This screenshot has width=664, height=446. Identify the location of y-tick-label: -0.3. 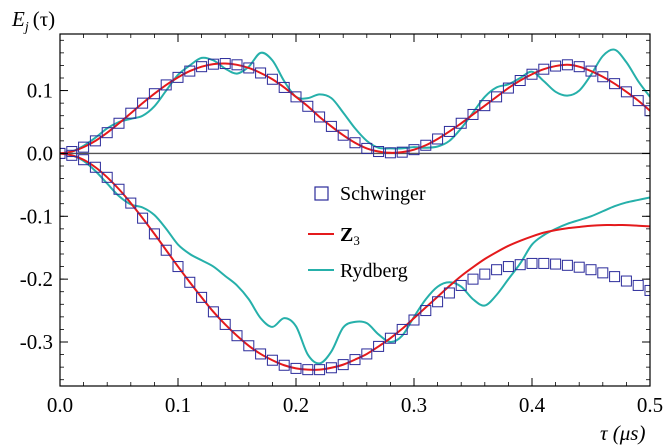
(36, 342).